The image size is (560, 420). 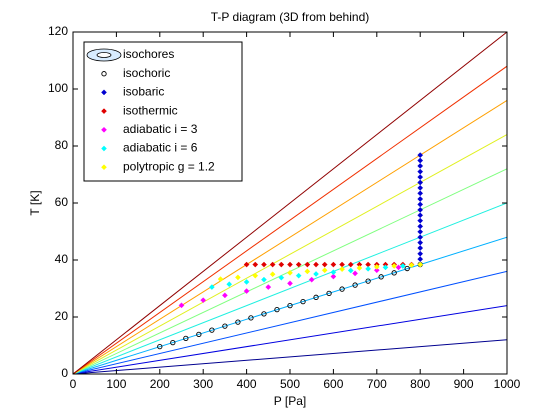 I want to click on x-axis-label: P [Pa], so click(x=290, y=401).